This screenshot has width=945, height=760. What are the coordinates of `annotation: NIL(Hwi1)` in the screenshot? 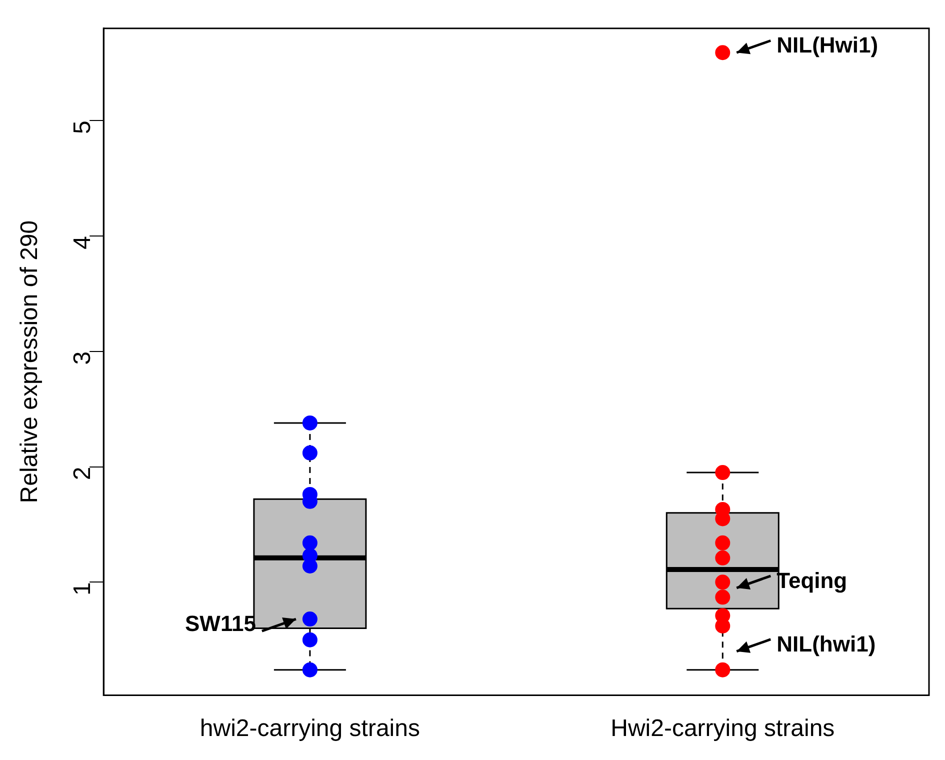 It's located at (827, 45).